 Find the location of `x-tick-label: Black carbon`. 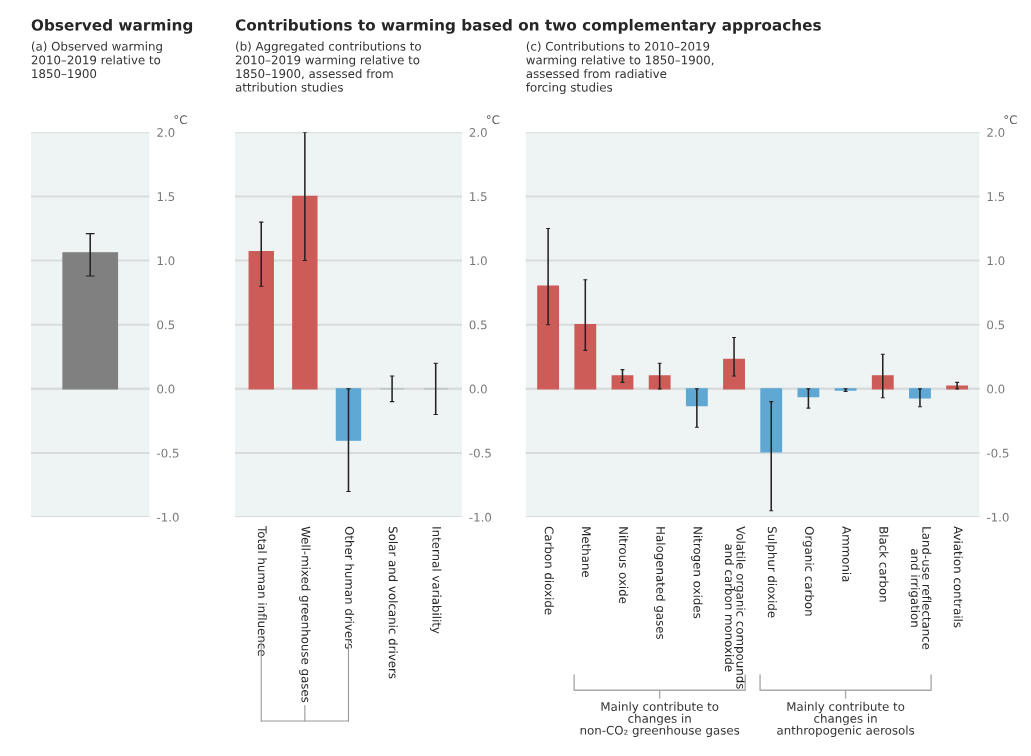

x-tick-label: Black carbon is located at coordinates (884, 564).